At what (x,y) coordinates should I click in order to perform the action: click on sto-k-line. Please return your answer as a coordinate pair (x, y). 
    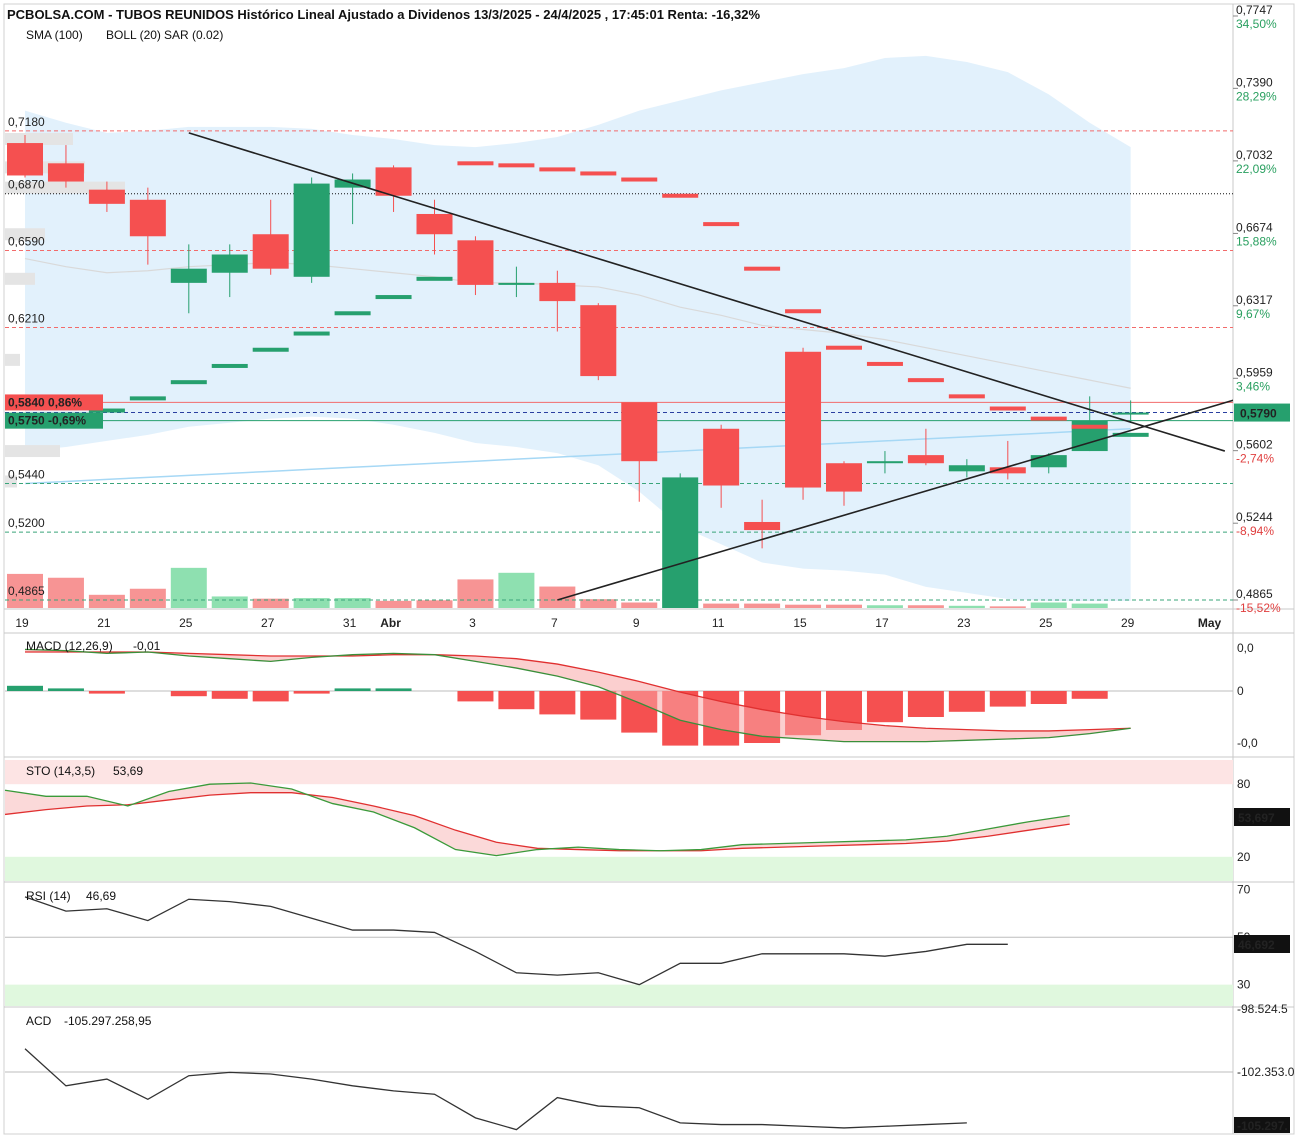
    Looking at the image, I should click on (537, 819).